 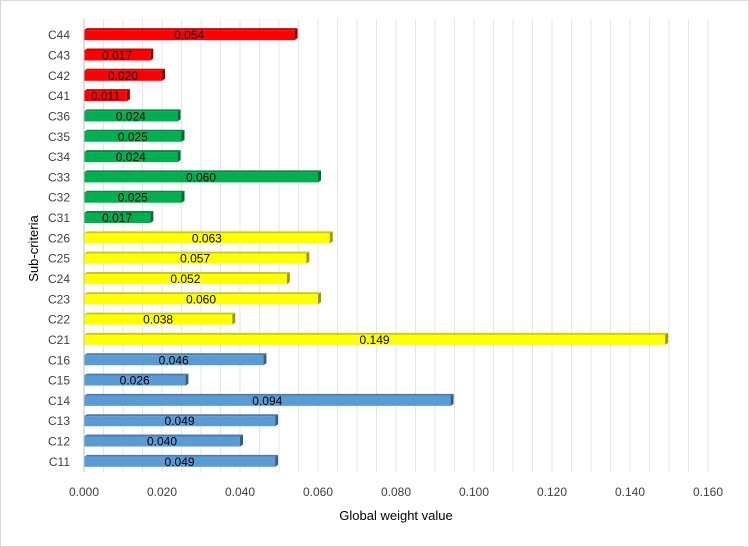 I want to click on y-tick-label: C26, so click(x=59, y=238).